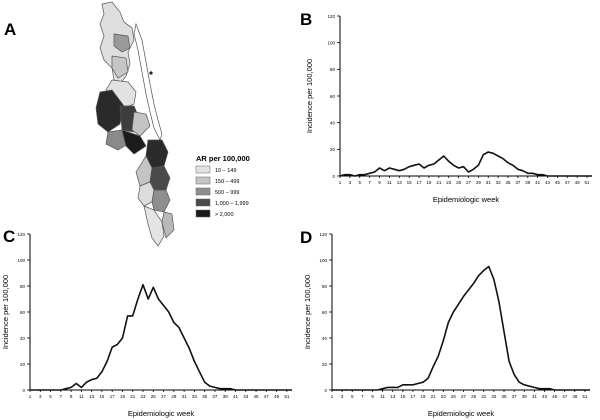 This screenshot has width=600, height=420. What do you see at coordinates (10, 29) in the screenshot?
I see `panel-label-a: A` at bounding box center [10, 29].